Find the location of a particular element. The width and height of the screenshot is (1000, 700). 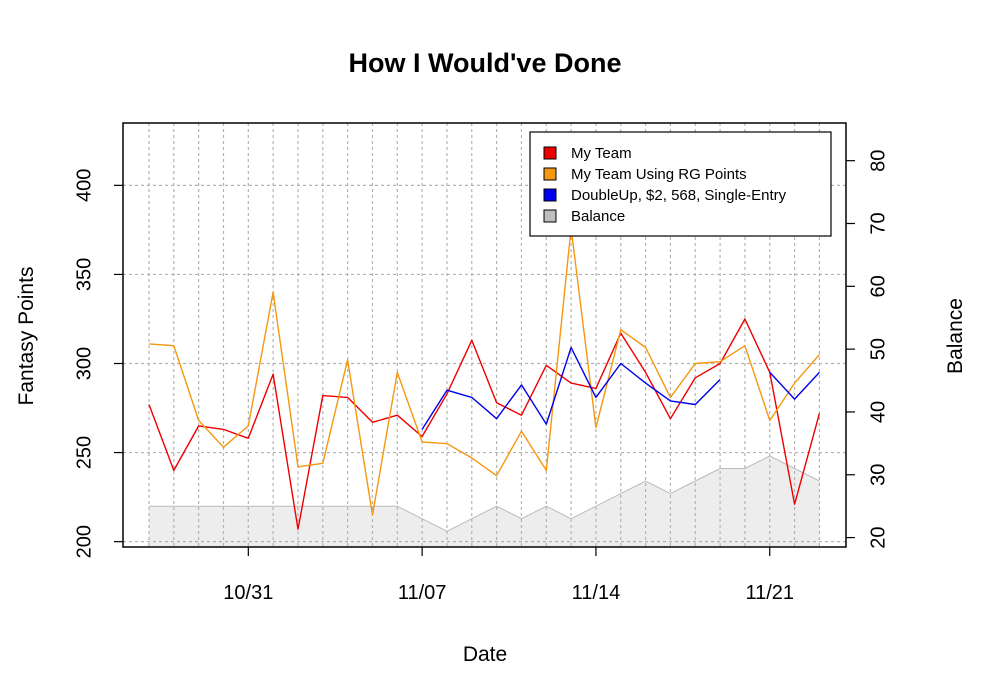

x-tick-label: 11/21 is located at coordinates (769, 593).